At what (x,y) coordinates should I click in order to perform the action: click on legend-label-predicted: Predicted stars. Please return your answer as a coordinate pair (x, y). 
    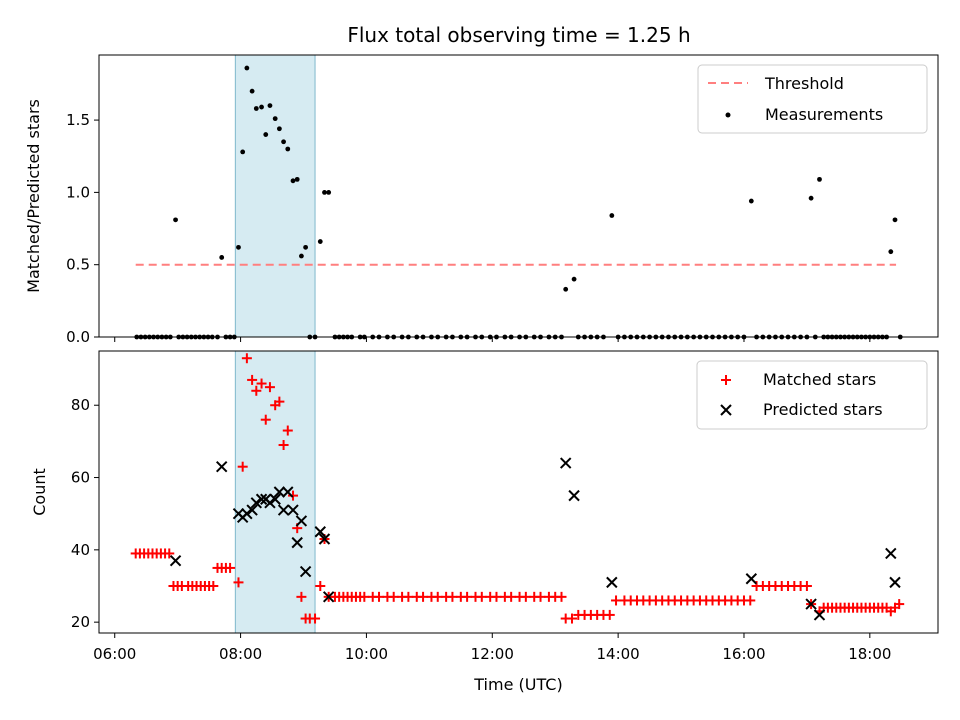
    Looking at the image, I should click on (823, 409).